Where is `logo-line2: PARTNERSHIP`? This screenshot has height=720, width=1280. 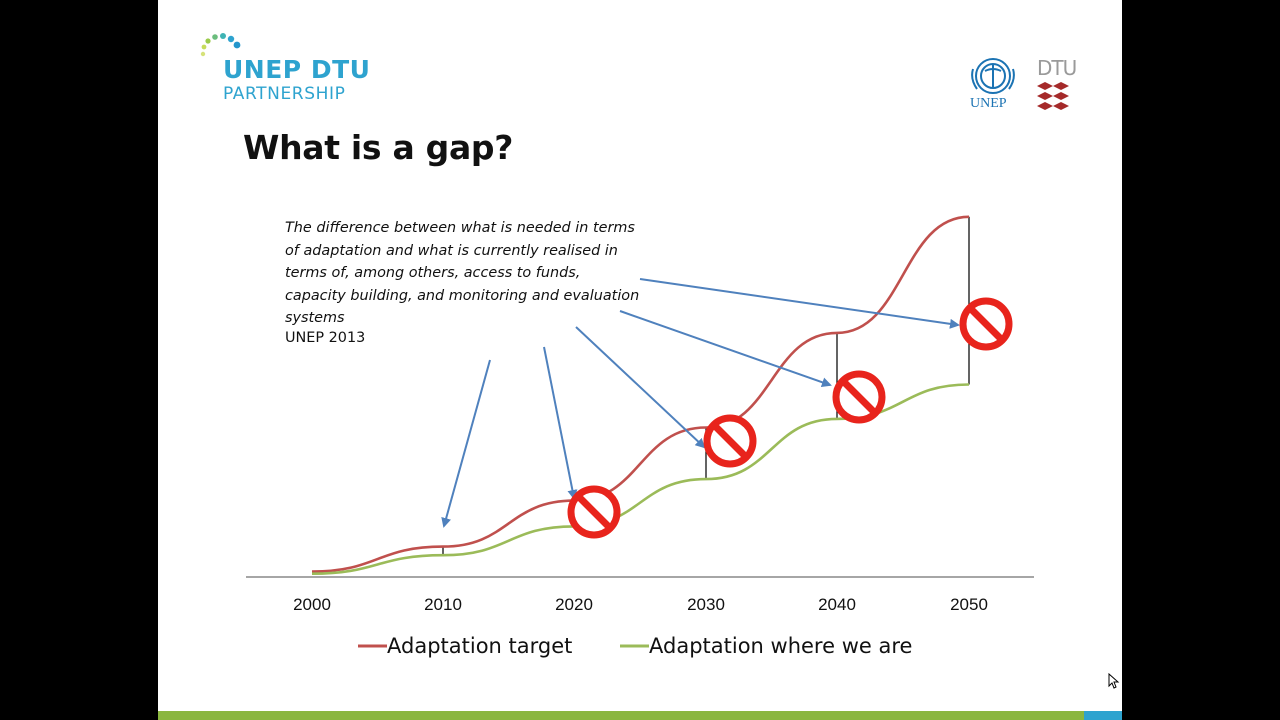
logo-line2: PARTNERSHIP is located at coordinates (284, 94).